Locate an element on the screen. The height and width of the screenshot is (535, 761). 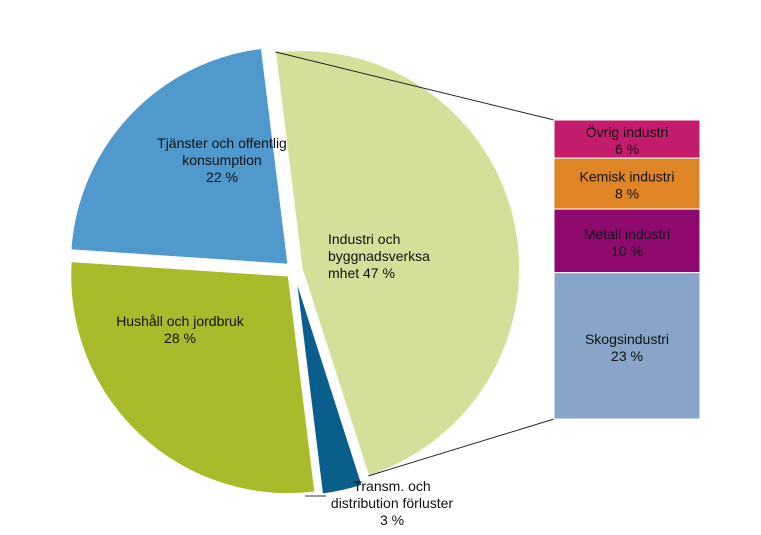
slice-transm-och is located at coordinates (329, 386).